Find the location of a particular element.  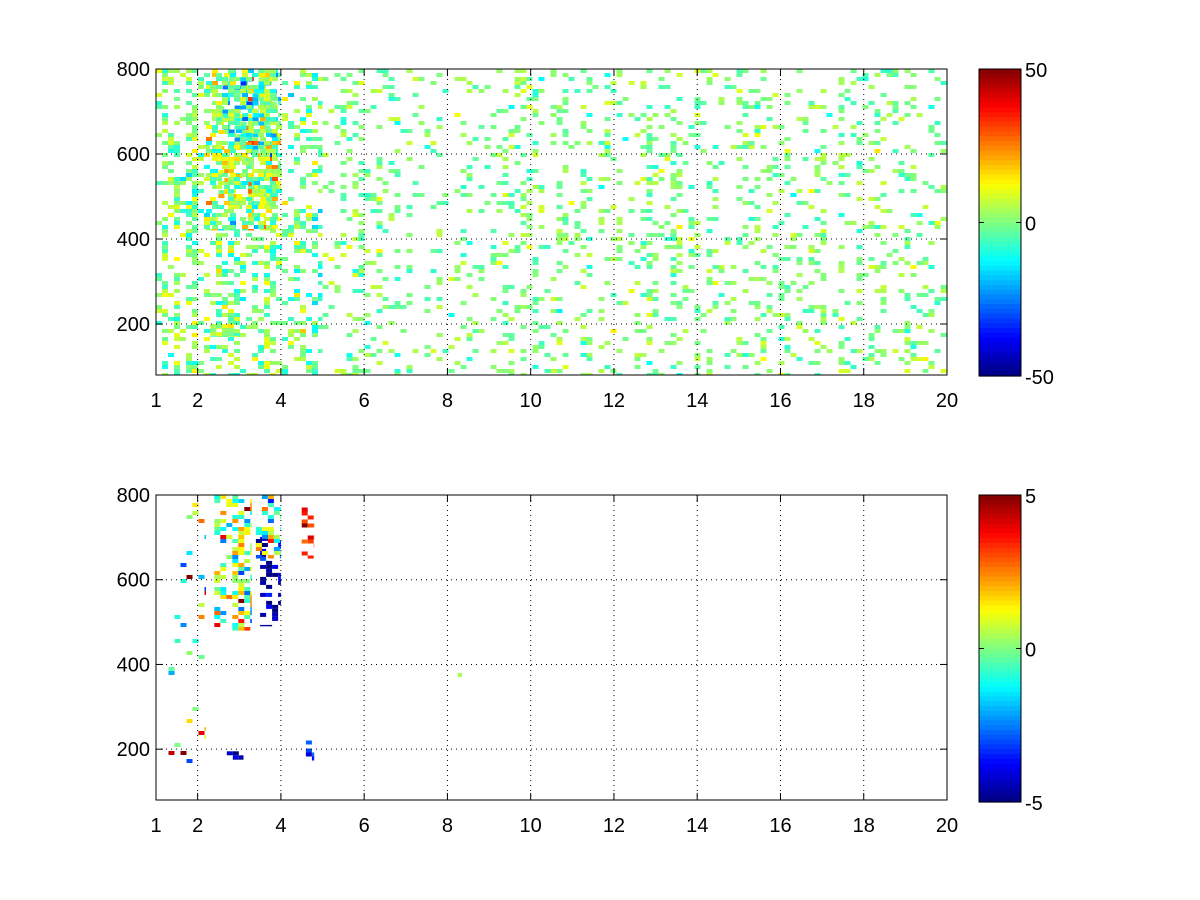

colorbar-bottom: 50-5 is located at coordinates (1010, 650).